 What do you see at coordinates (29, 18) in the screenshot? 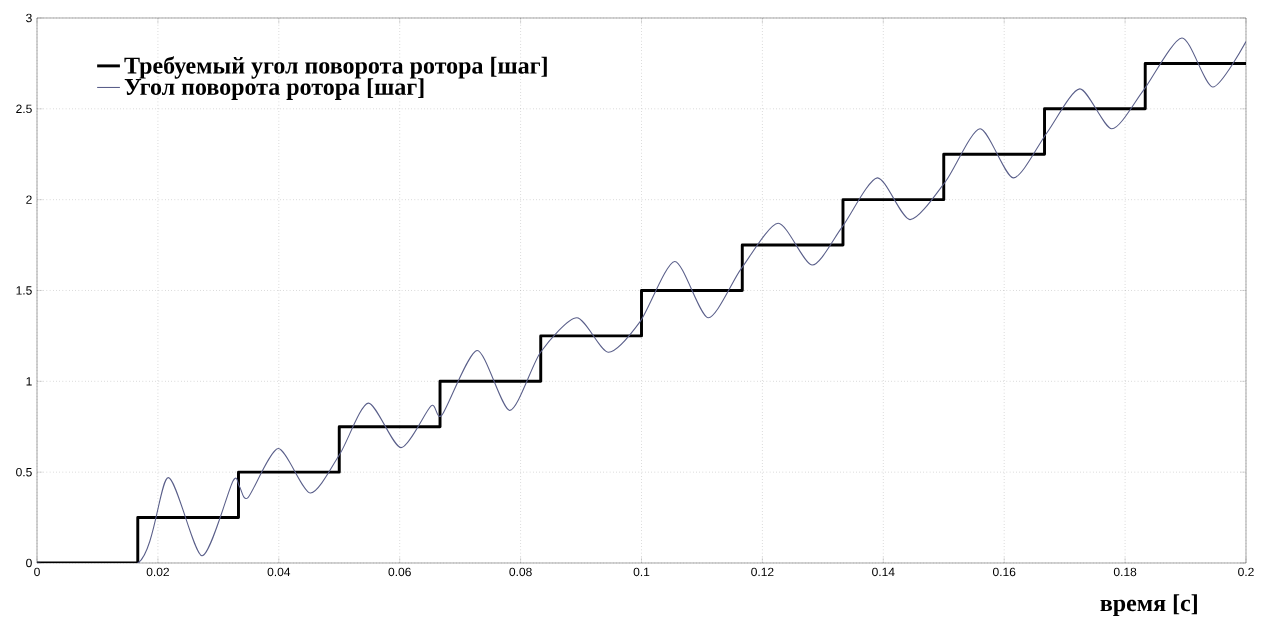
I see `y-tick-label: 3` at bounding box center [29, 18].